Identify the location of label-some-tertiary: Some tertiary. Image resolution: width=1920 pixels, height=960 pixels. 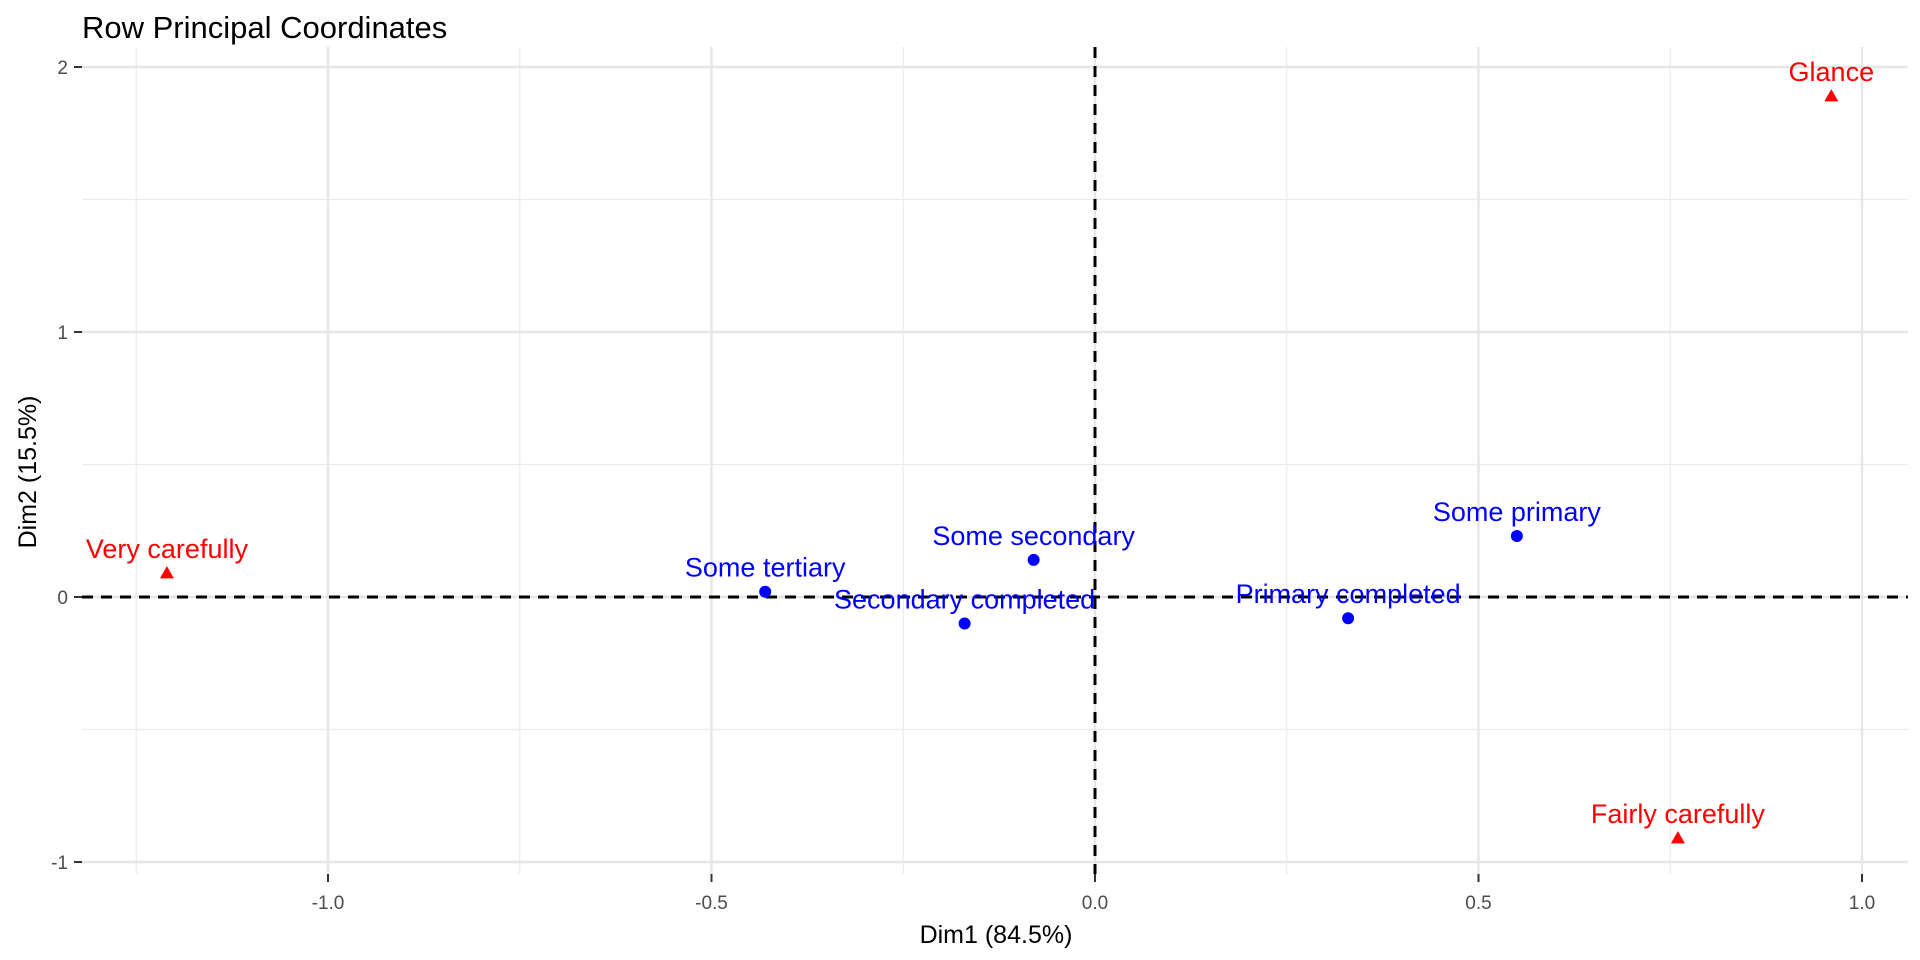
(765, 568).